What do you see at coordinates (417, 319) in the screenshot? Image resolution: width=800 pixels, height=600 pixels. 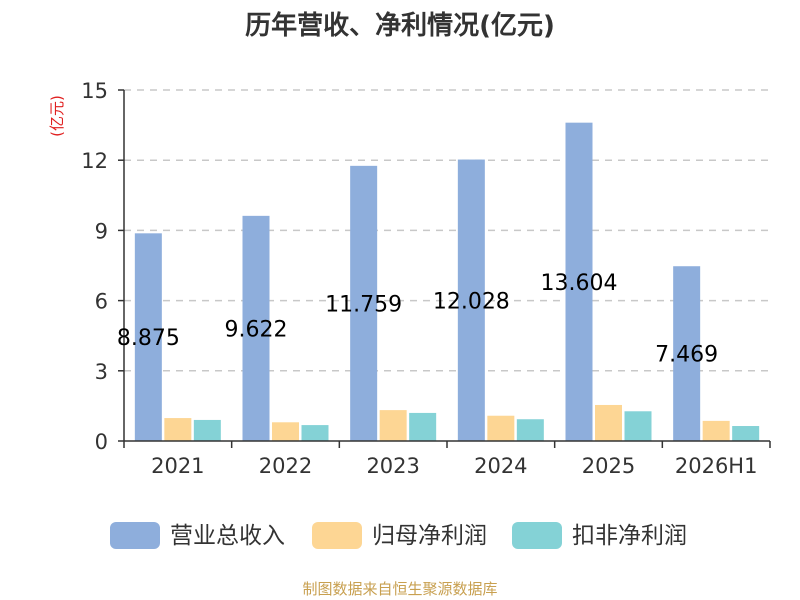 I see `data-labels: 8.875 9.622 11.759 12.028 13.604 7.469` at bounding box center [417, 319].